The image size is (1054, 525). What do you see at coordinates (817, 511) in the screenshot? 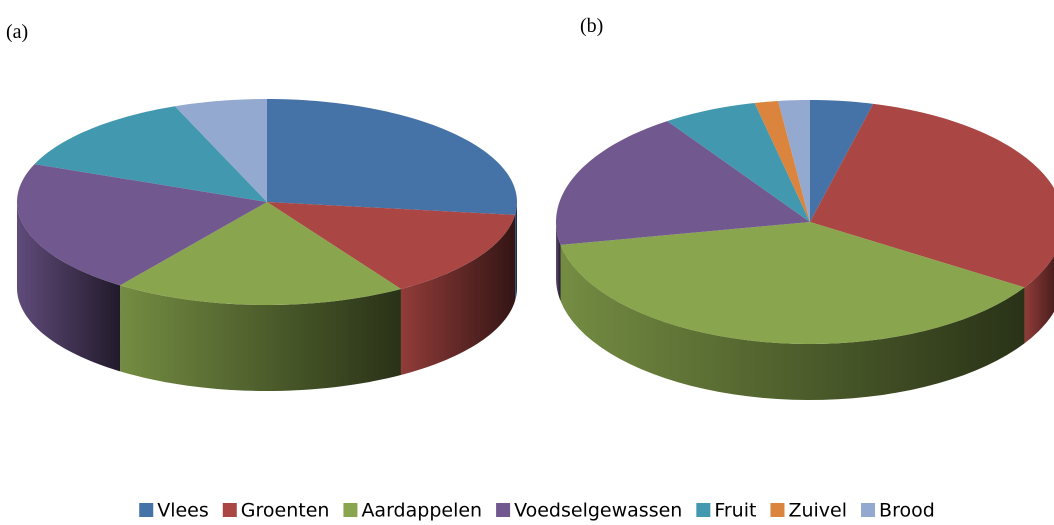
I see `legend-label: Zuivel` at bounding box center [817, 511].